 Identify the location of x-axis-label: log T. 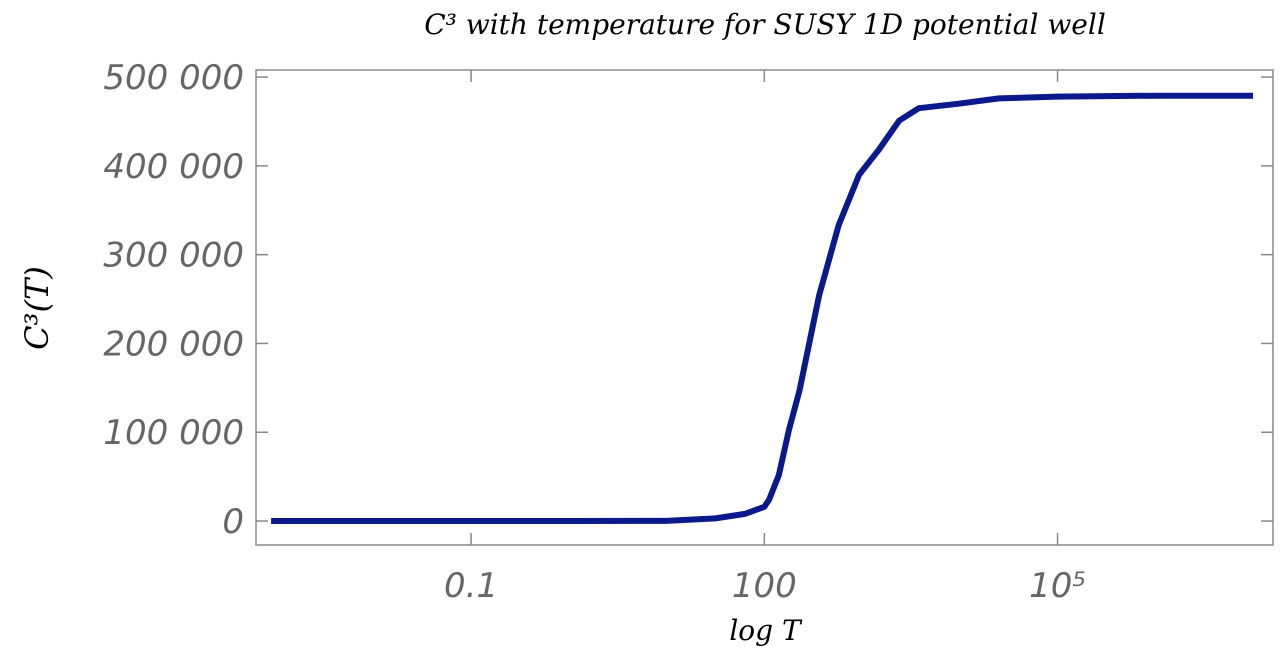
(766, 630).